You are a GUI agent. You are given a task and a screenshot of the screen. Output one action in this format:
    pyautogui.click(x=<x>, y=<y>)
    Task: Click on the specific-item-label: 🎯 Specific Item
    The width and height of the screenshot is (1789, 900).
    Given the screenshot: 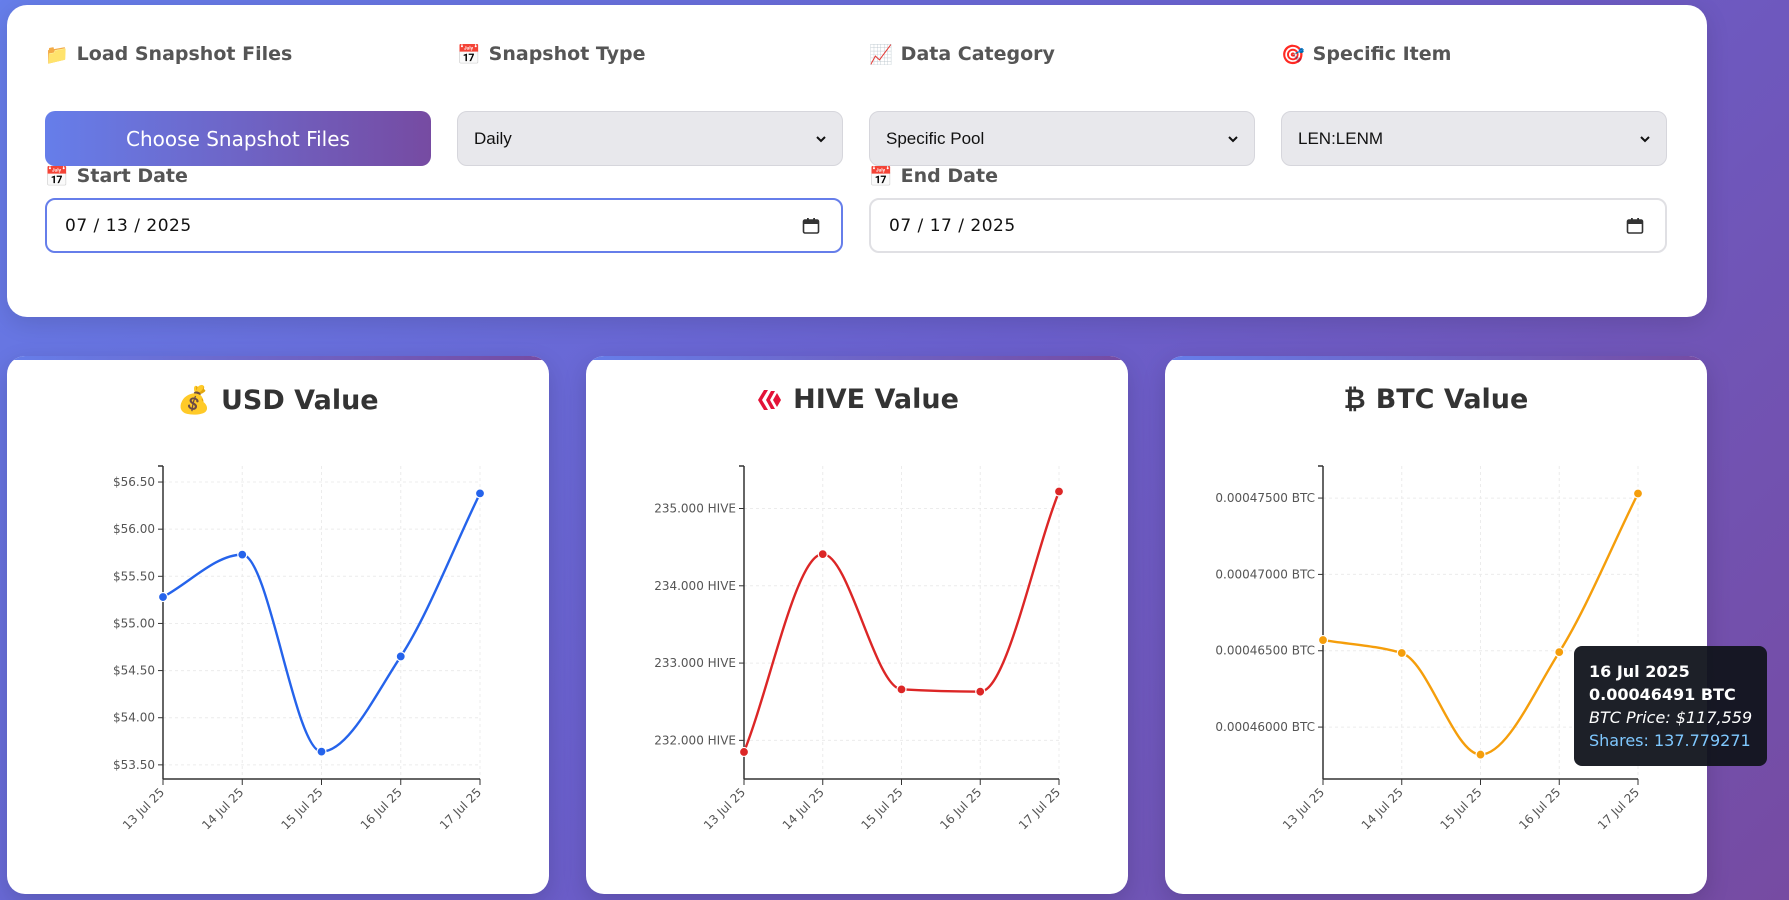 What is the action you would take?
    pyautogui.click(x=1366, y=54)
    